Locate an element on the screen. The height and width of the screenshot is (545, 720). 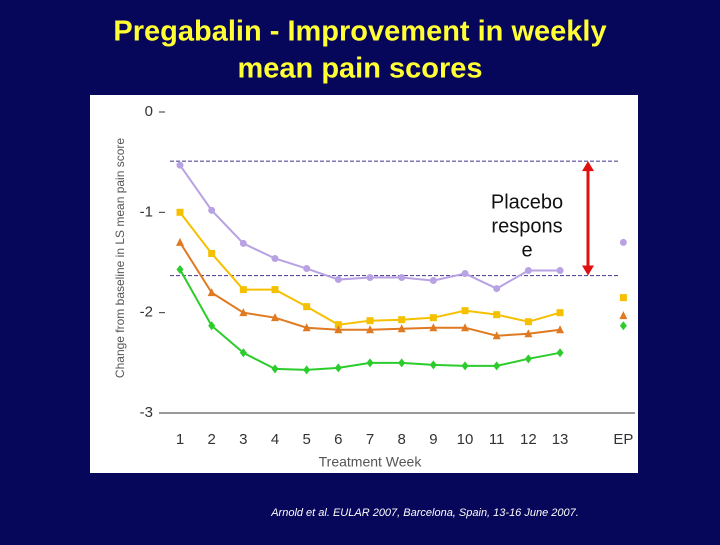
x-tick-label: 6 is located at coordinates (338, 439).